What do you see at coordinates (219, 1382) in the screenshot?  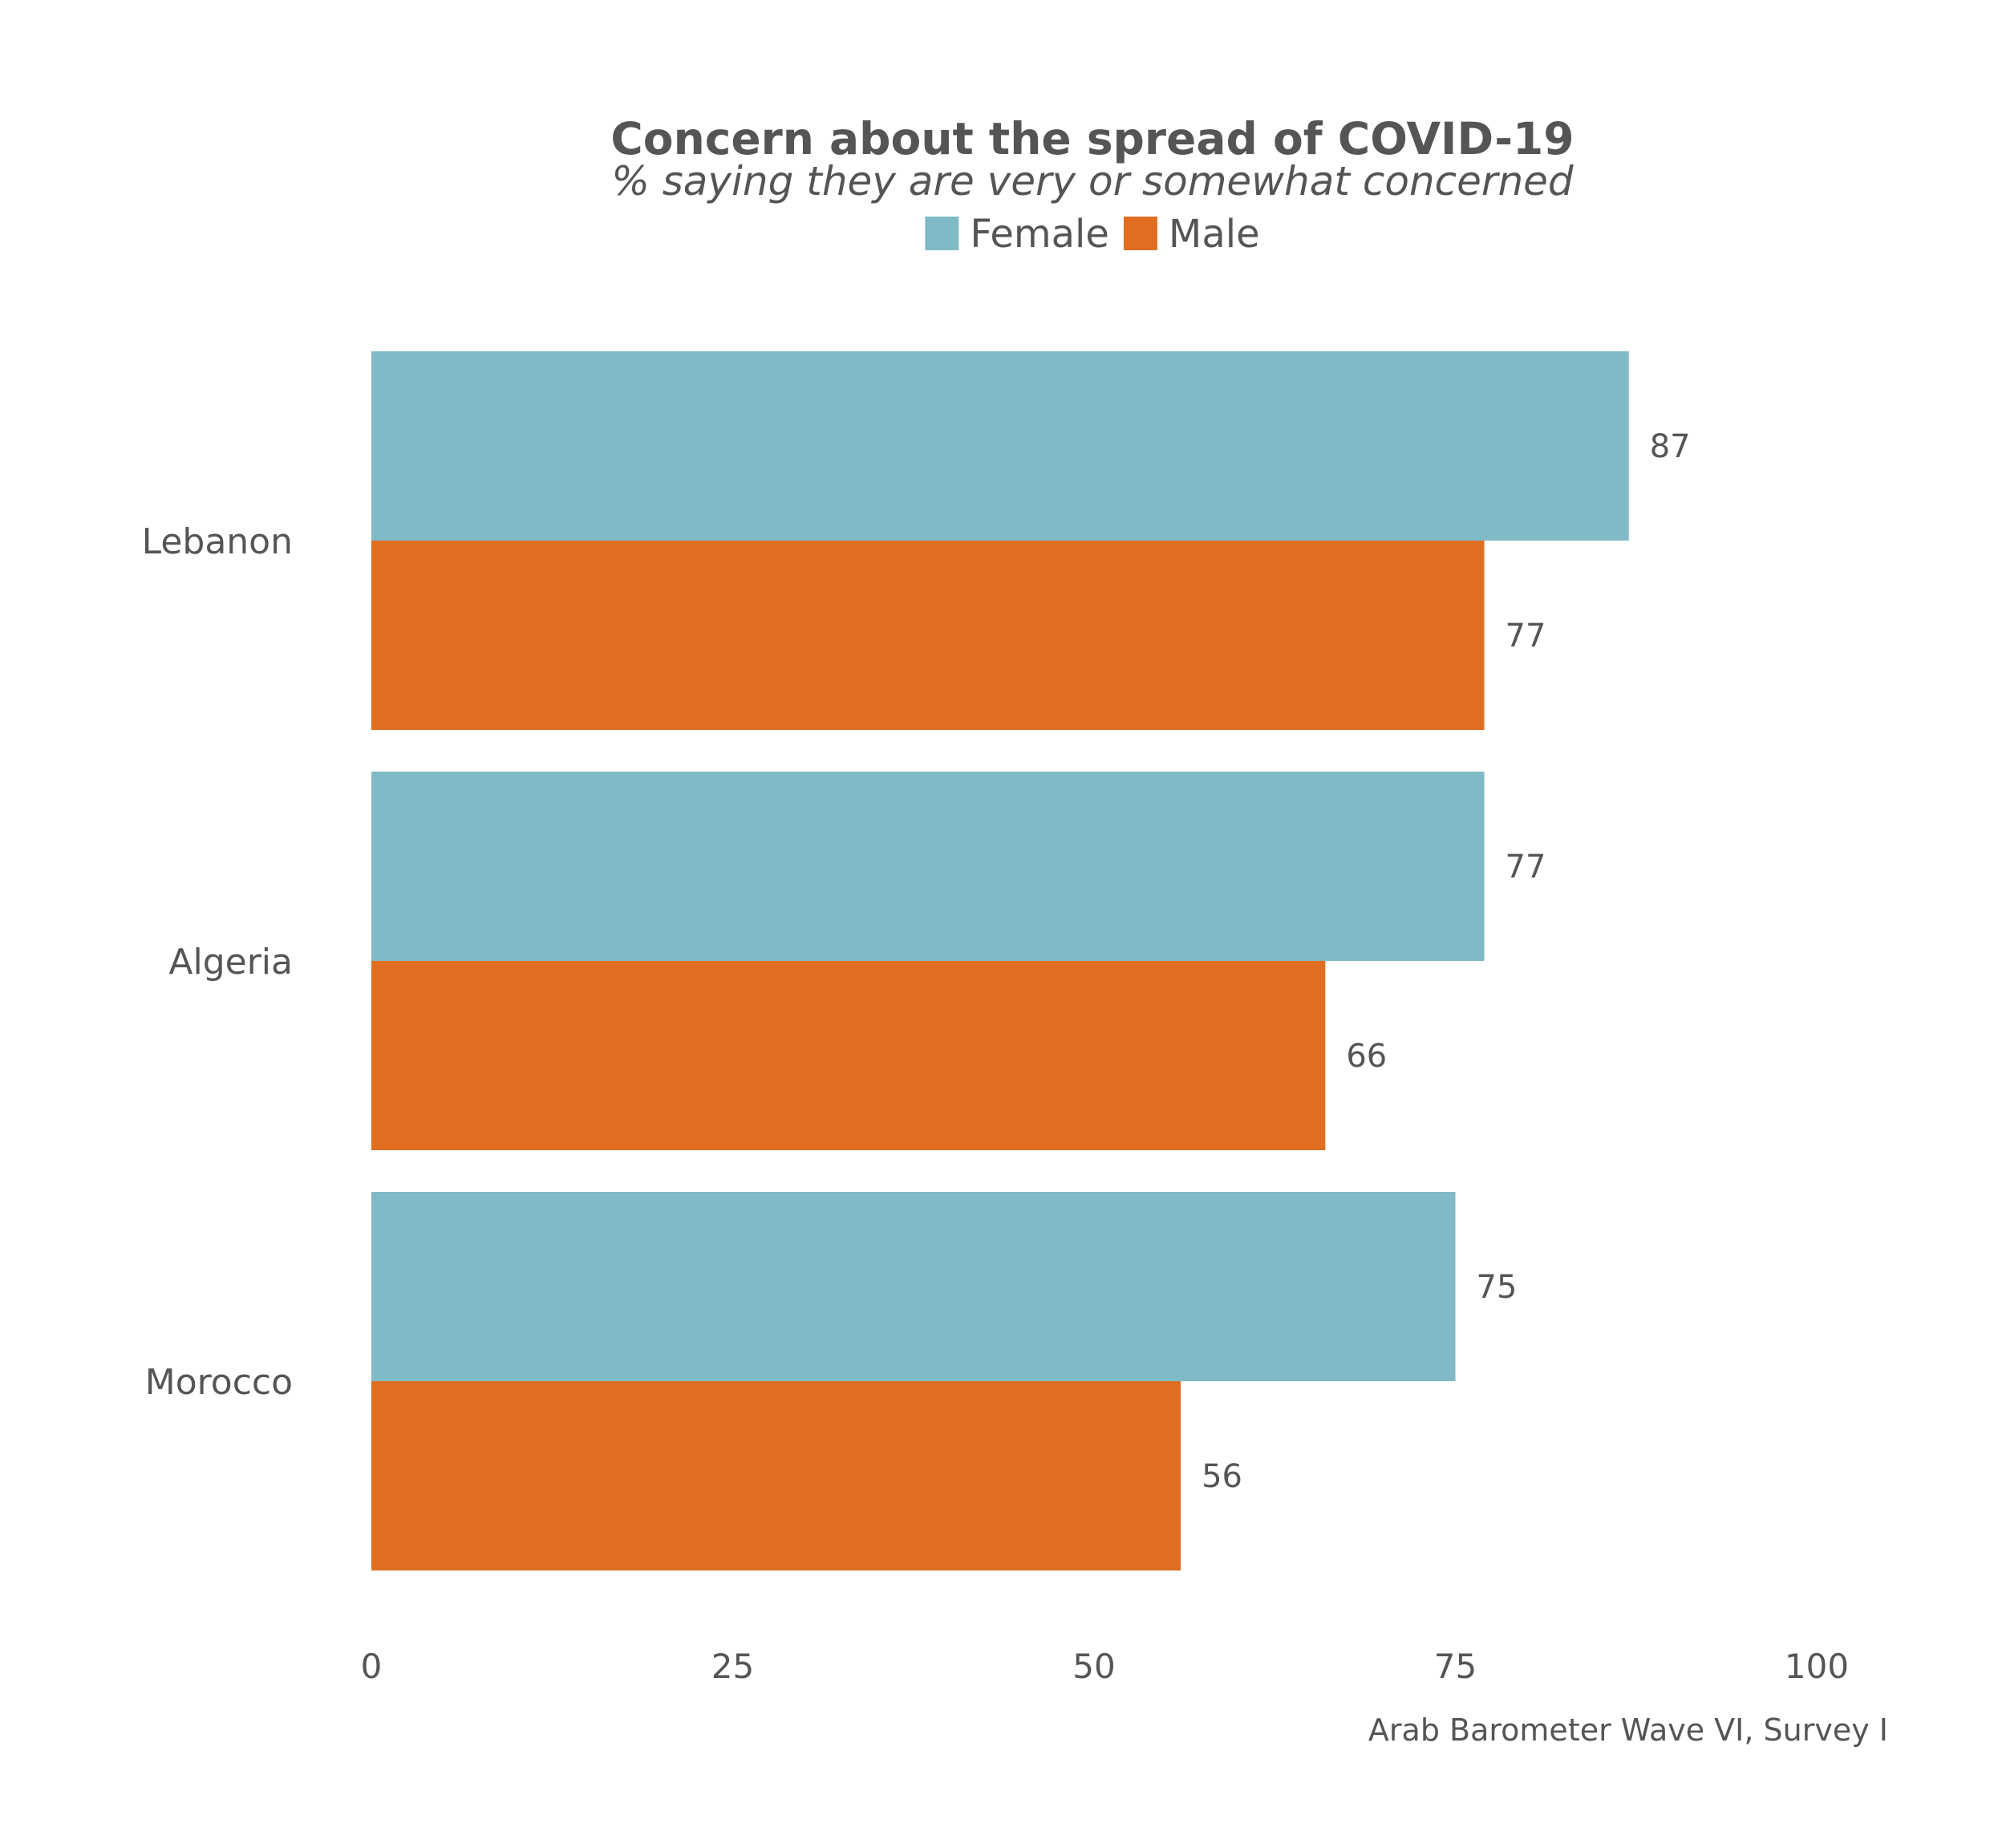 I see `category-label-morocco: Morocco` at bounding box center [219, 1382].